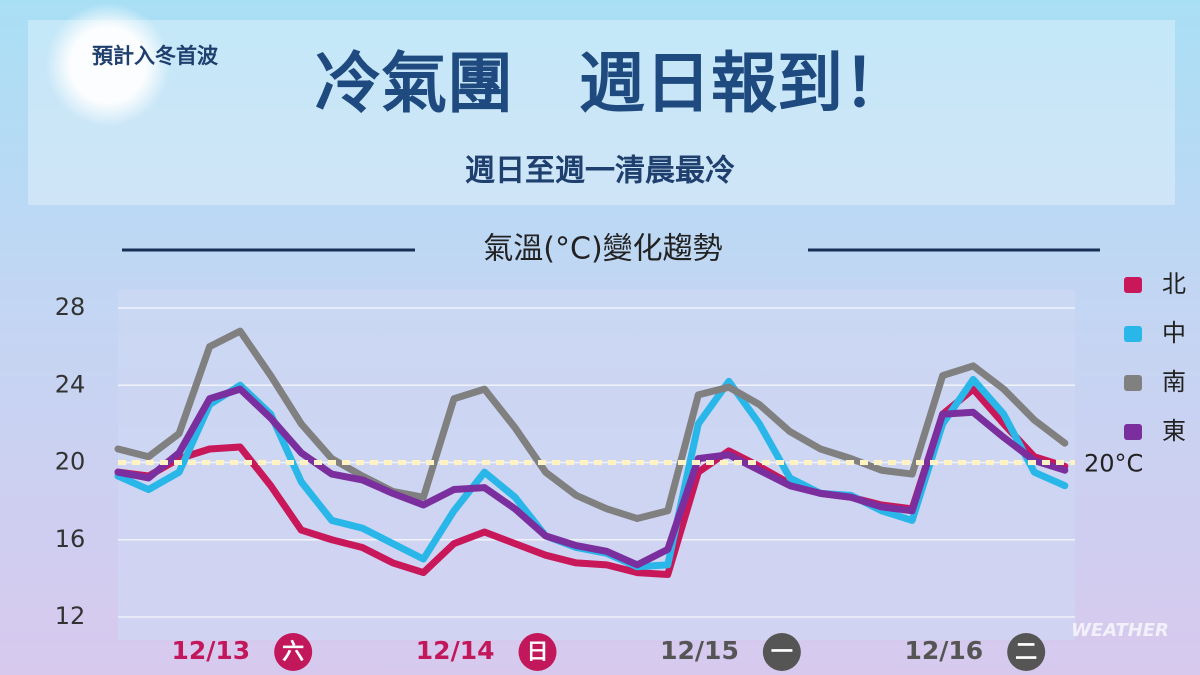 Image resolution: width=1200 pixels, height=675 pixels. I want to click on x-tick-label: 12/16, so click(943, 650).